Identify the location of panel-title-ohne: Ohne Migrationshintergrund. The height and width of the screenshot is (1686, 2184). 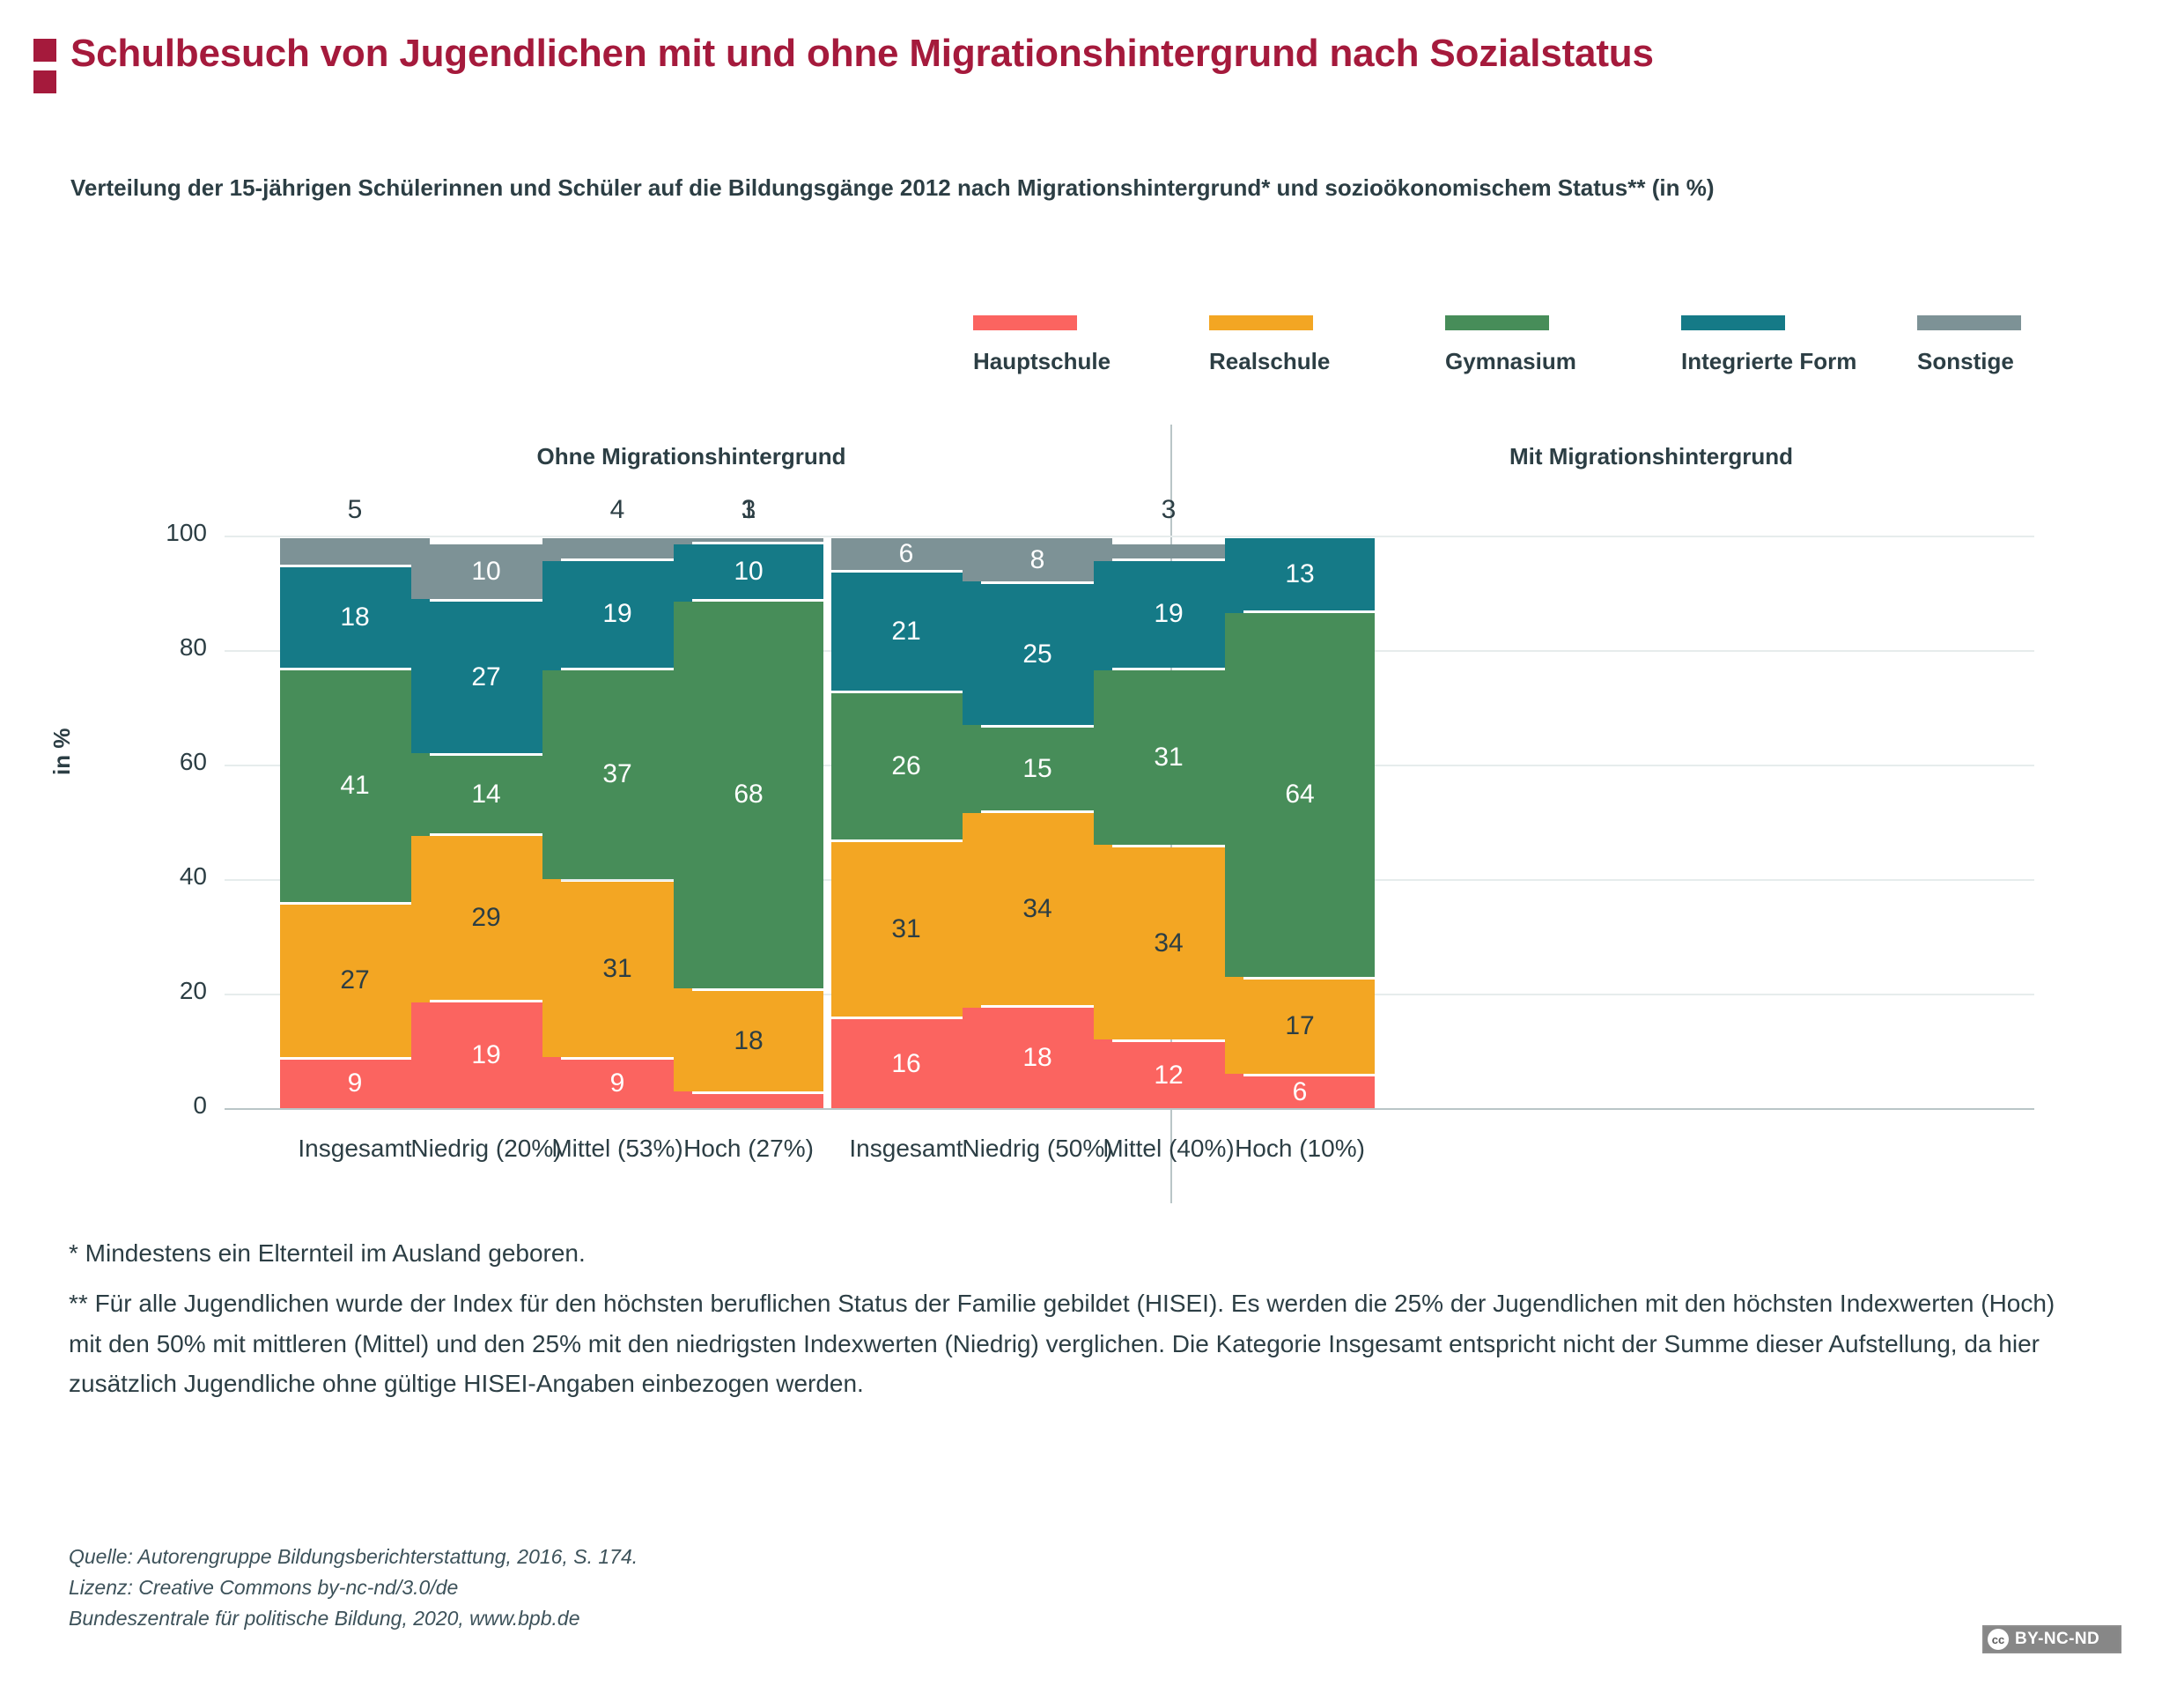
(691, 456).